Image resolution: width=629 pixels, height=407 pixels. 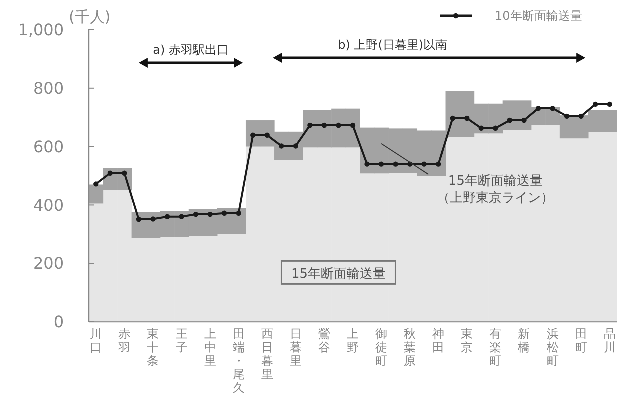 What do you see at coordinates (393, 45) in the screenshot?
I see `annotation: b) 上野(日暮里)以南` at bounding box center [393, 45].